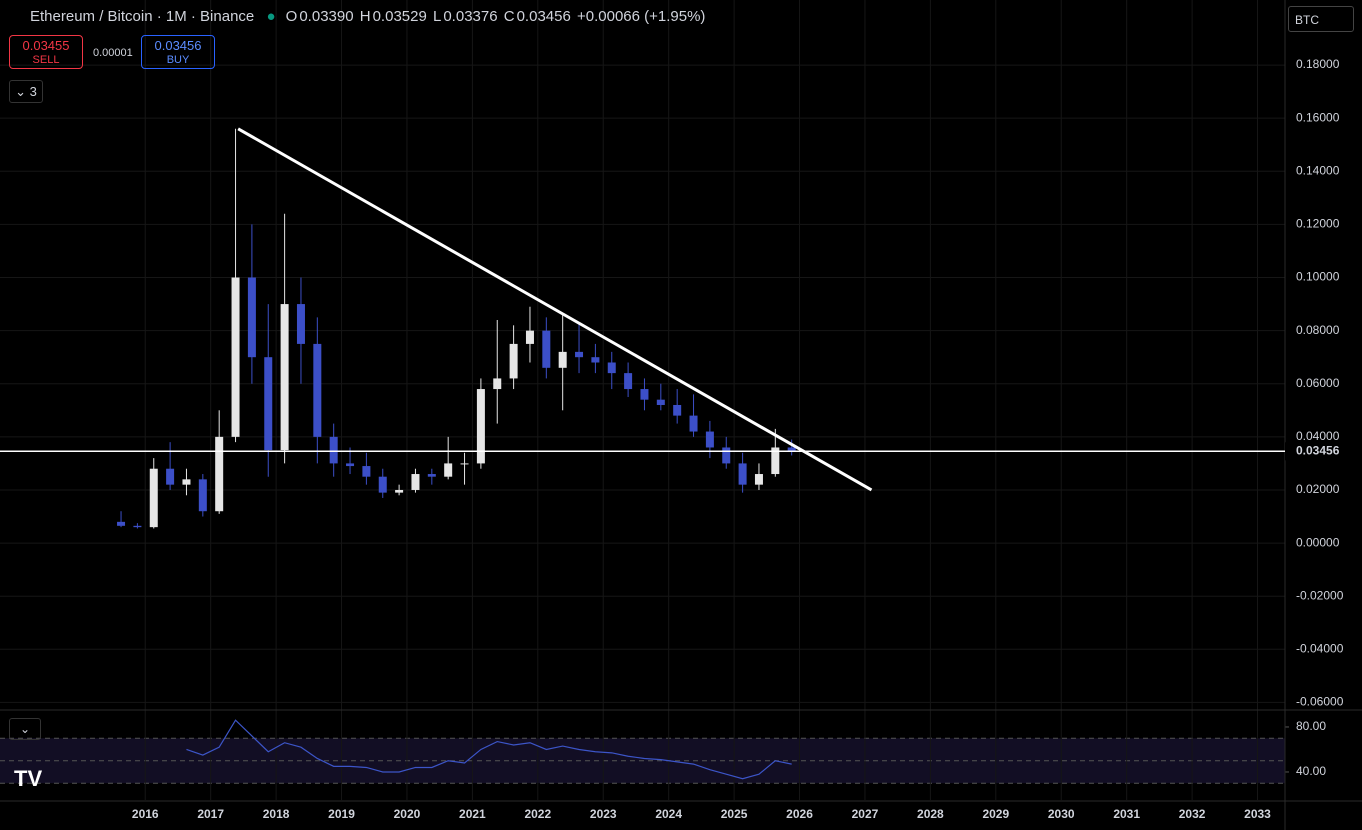 This screenshot has height=830, width=1362. I want to click on y-tick-label: 0.06000, so click(1318, 383).